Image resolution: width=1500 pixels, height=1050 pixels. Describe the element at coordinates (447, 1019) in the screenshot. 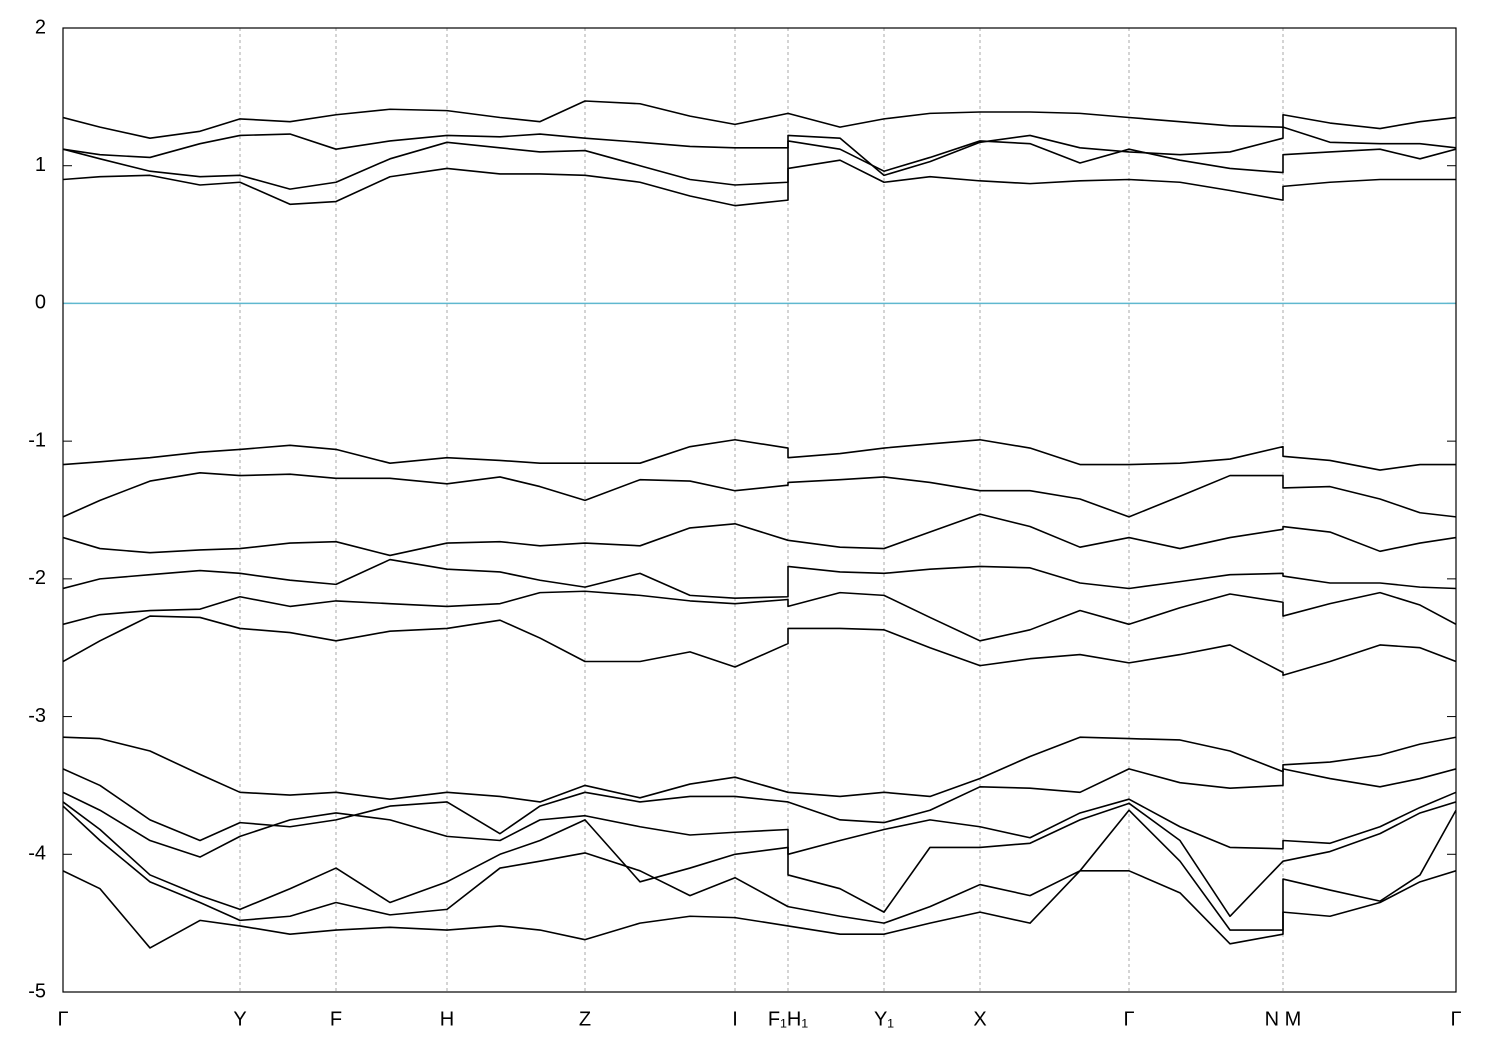

I see `x-tick-label: H` at that location.